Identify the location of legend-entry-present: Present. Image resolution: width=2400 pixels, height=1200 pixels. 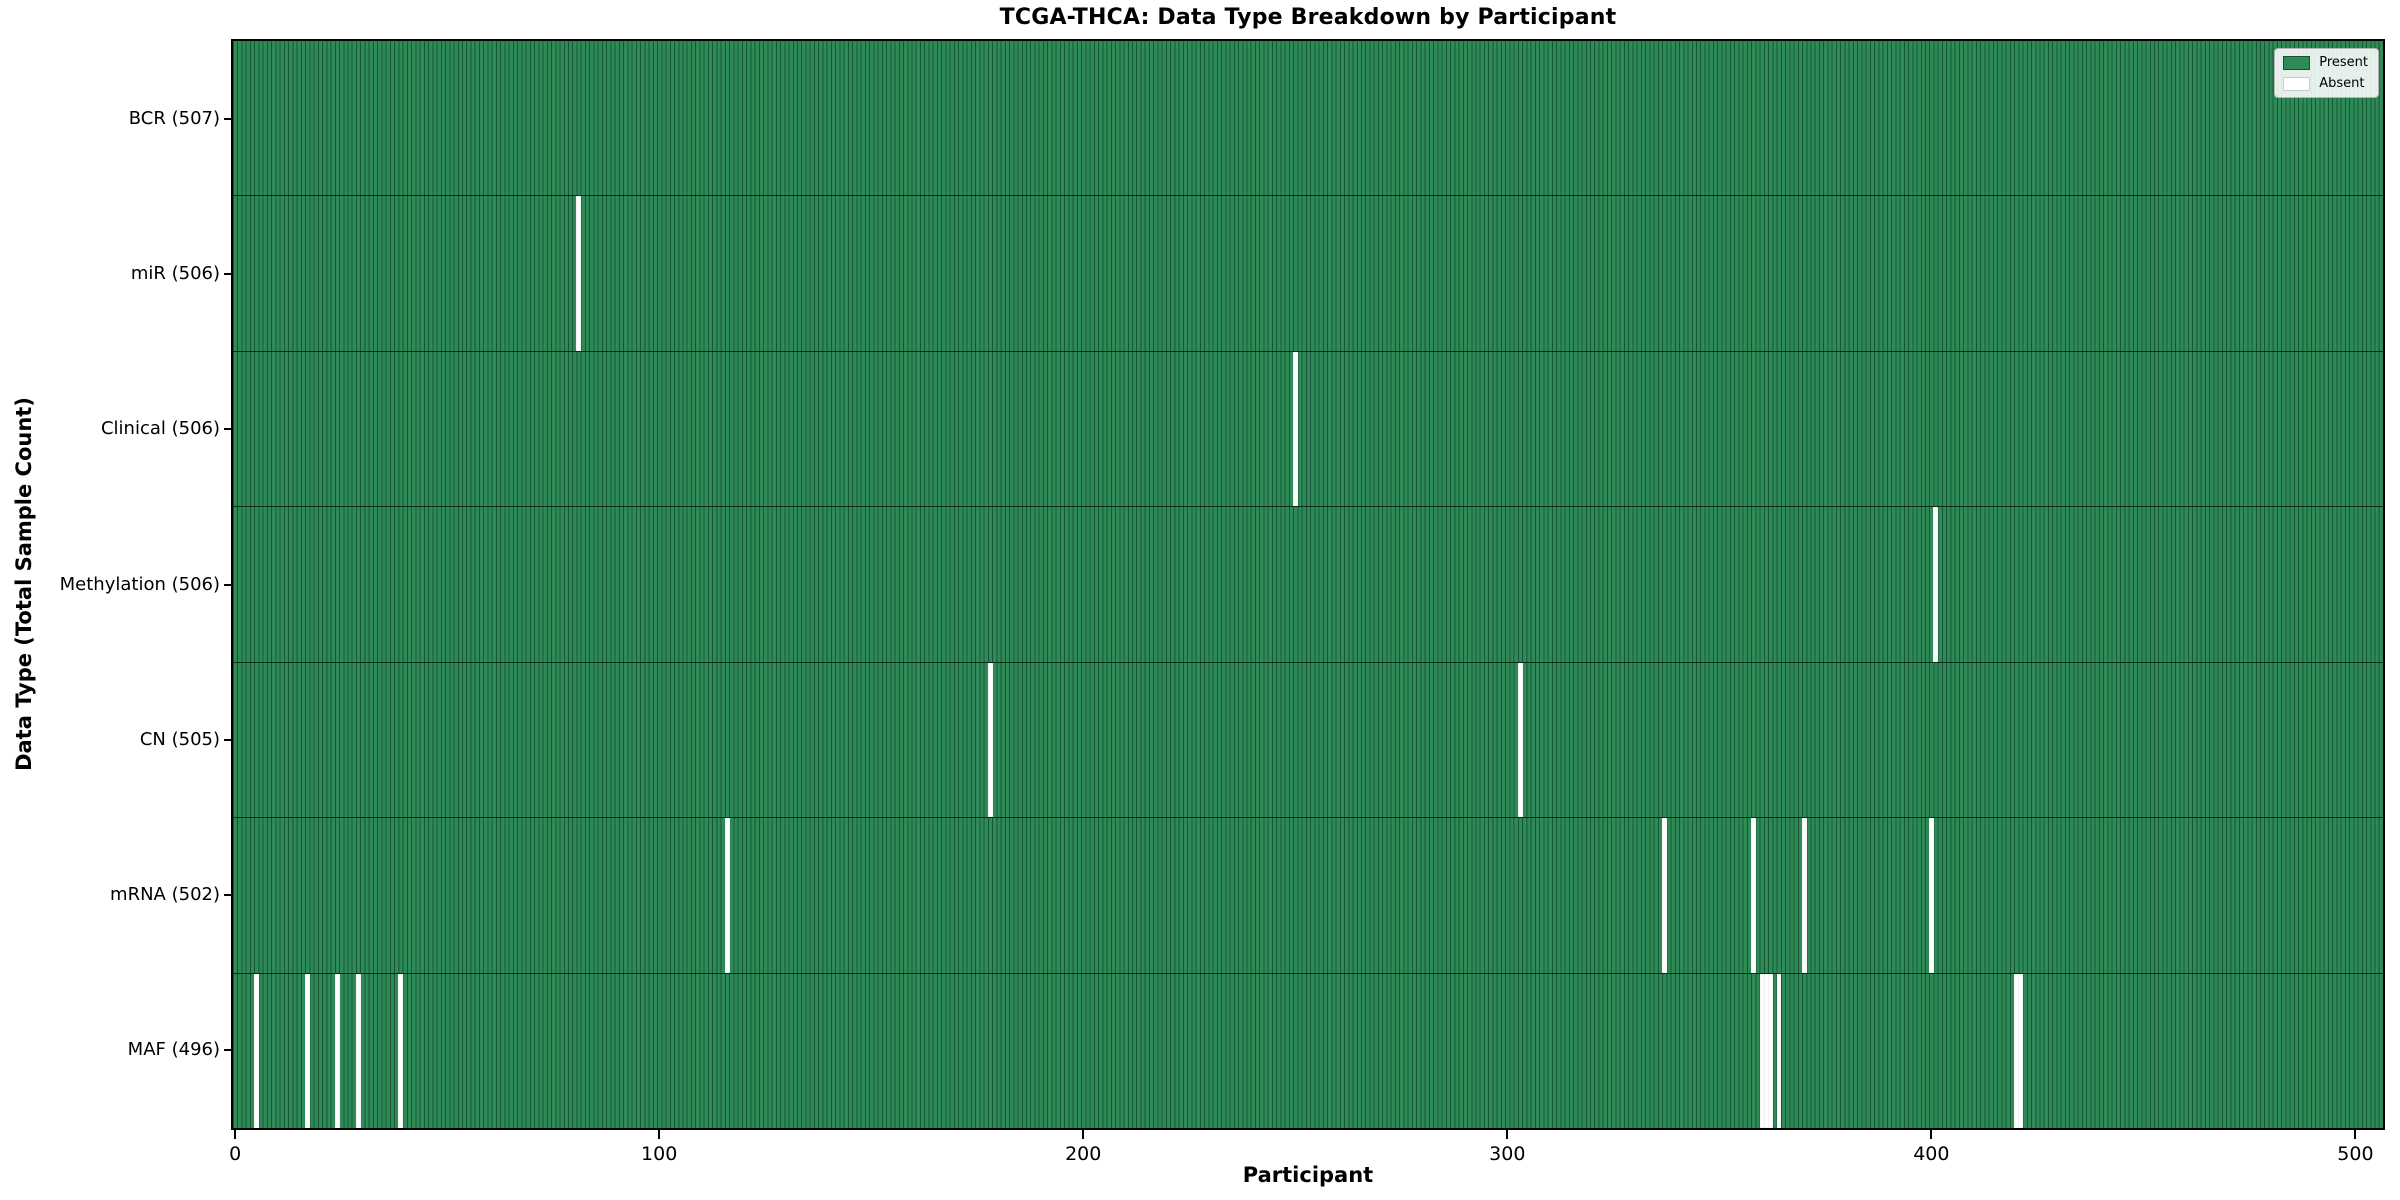
(2325, 62).